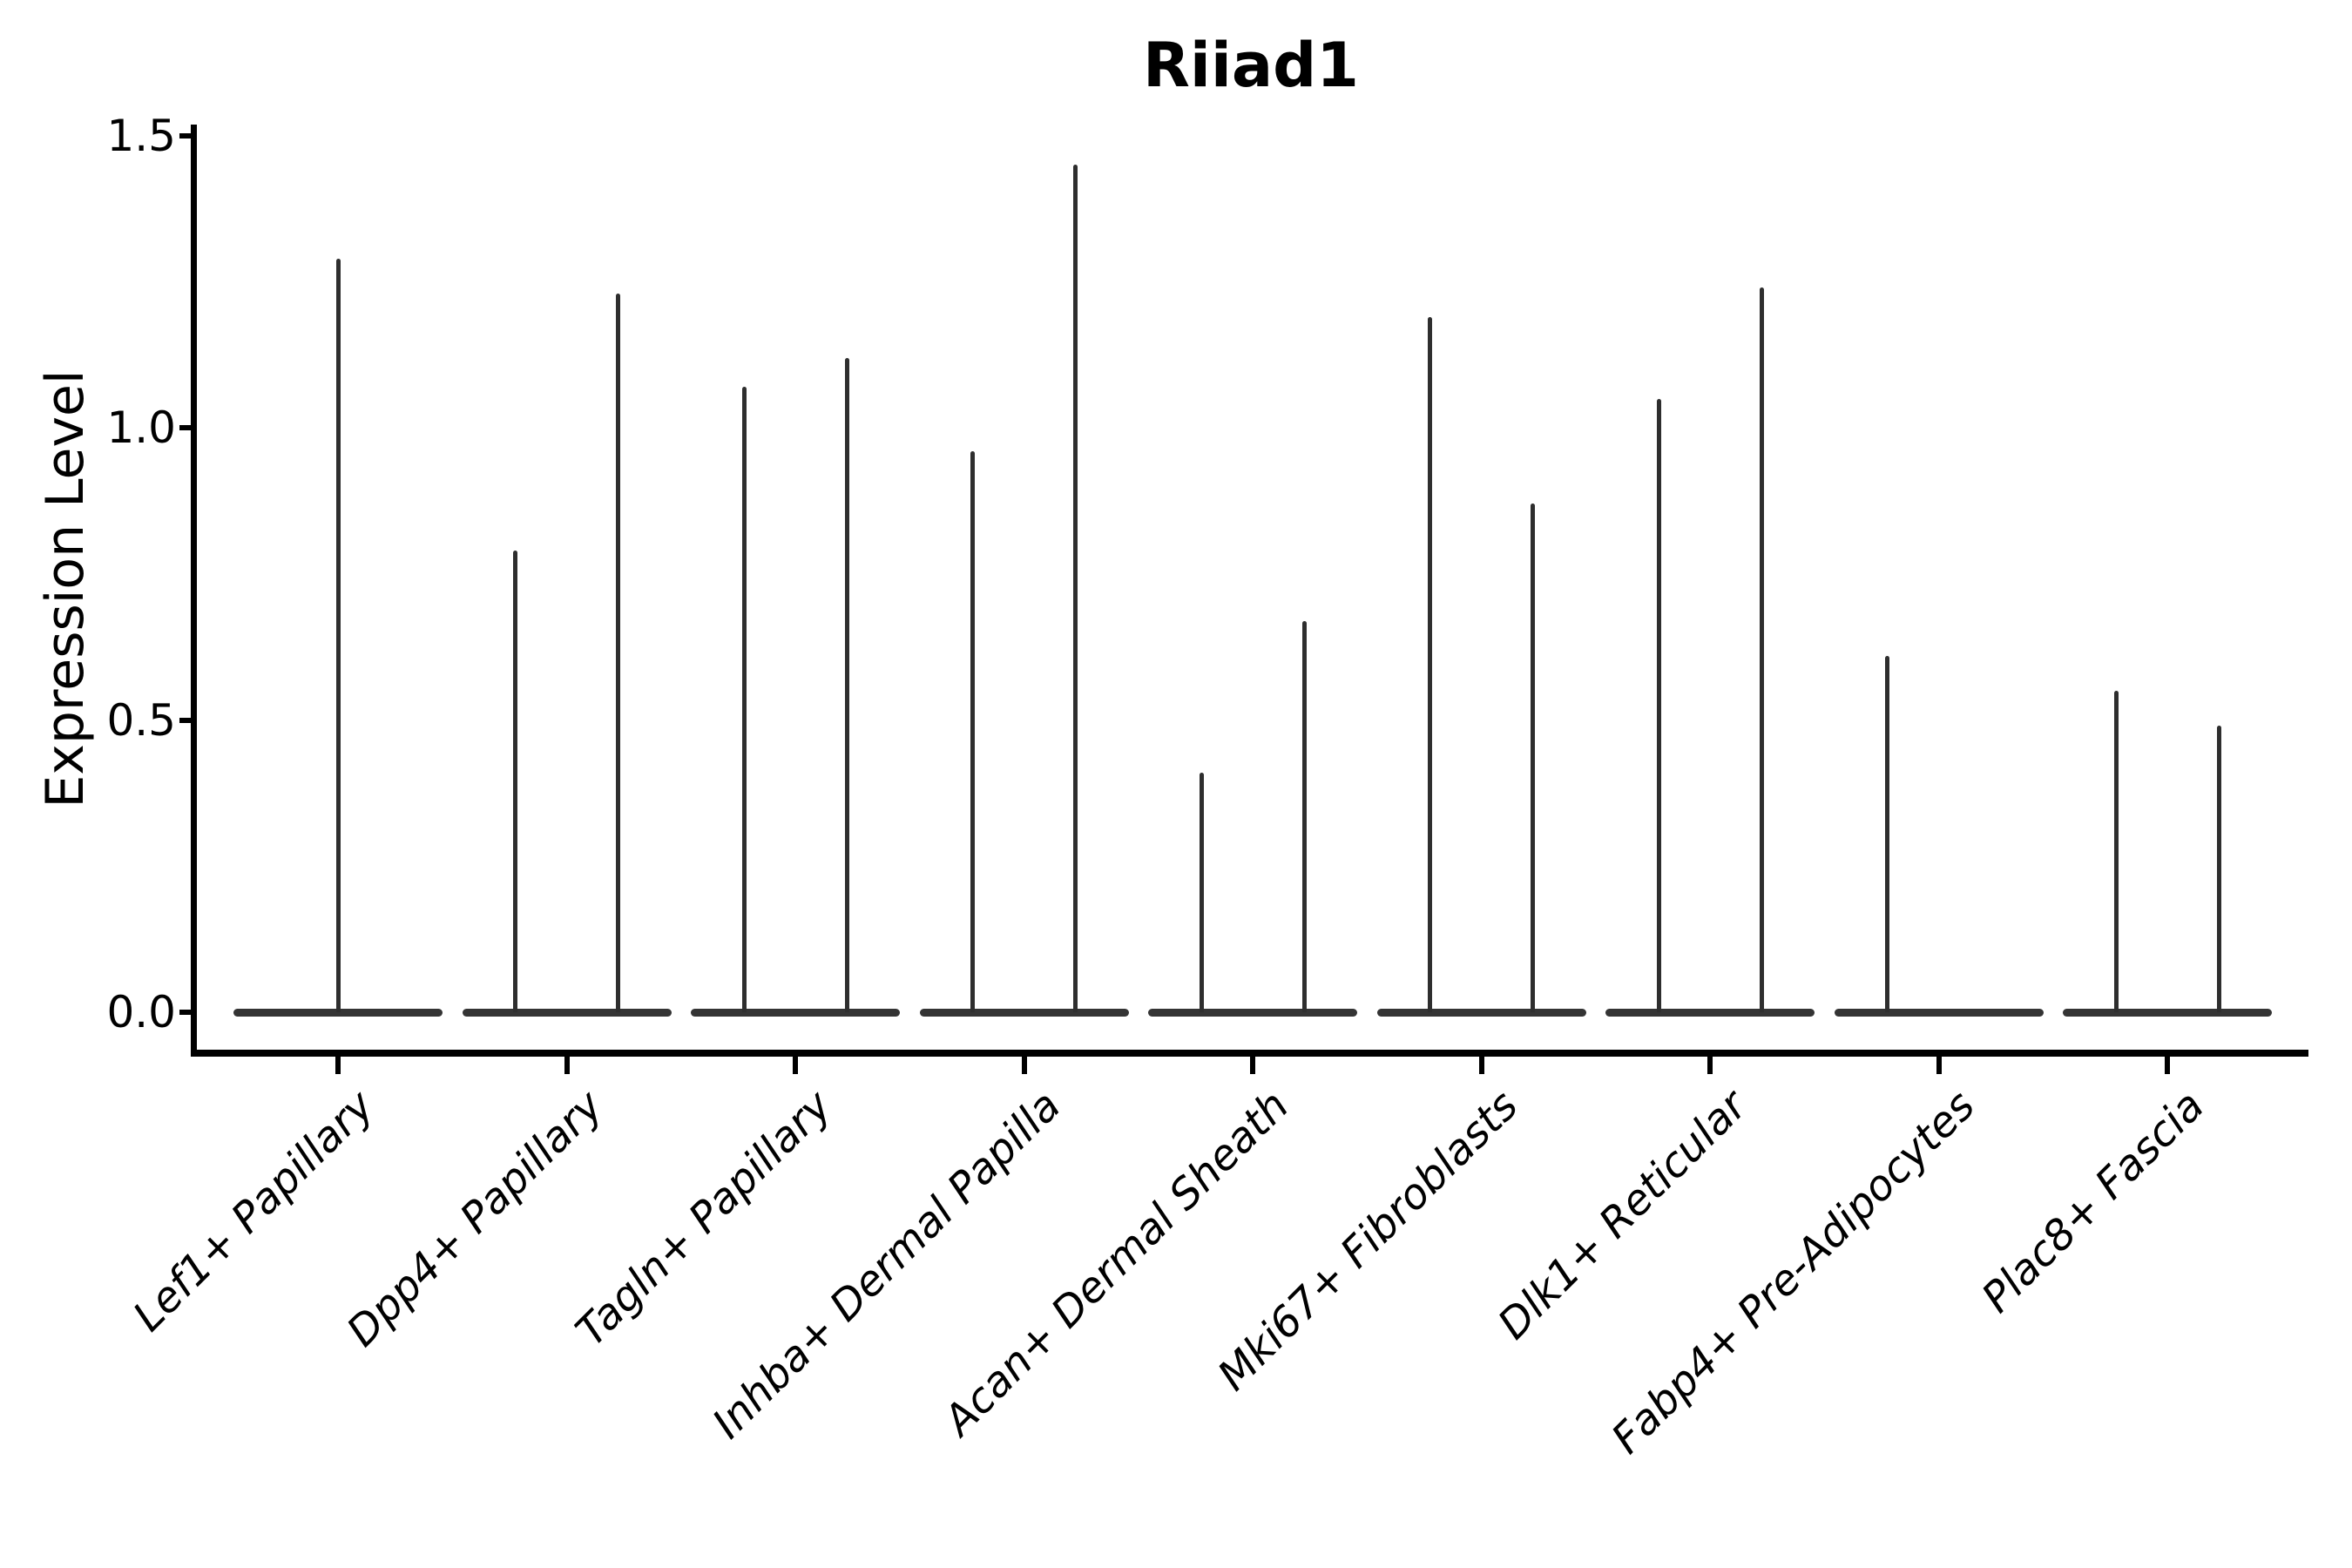  What do you see at coordinates (194, 591) in the screenshot?
I see `y-axis-spine` at bounding box center [194, 591].